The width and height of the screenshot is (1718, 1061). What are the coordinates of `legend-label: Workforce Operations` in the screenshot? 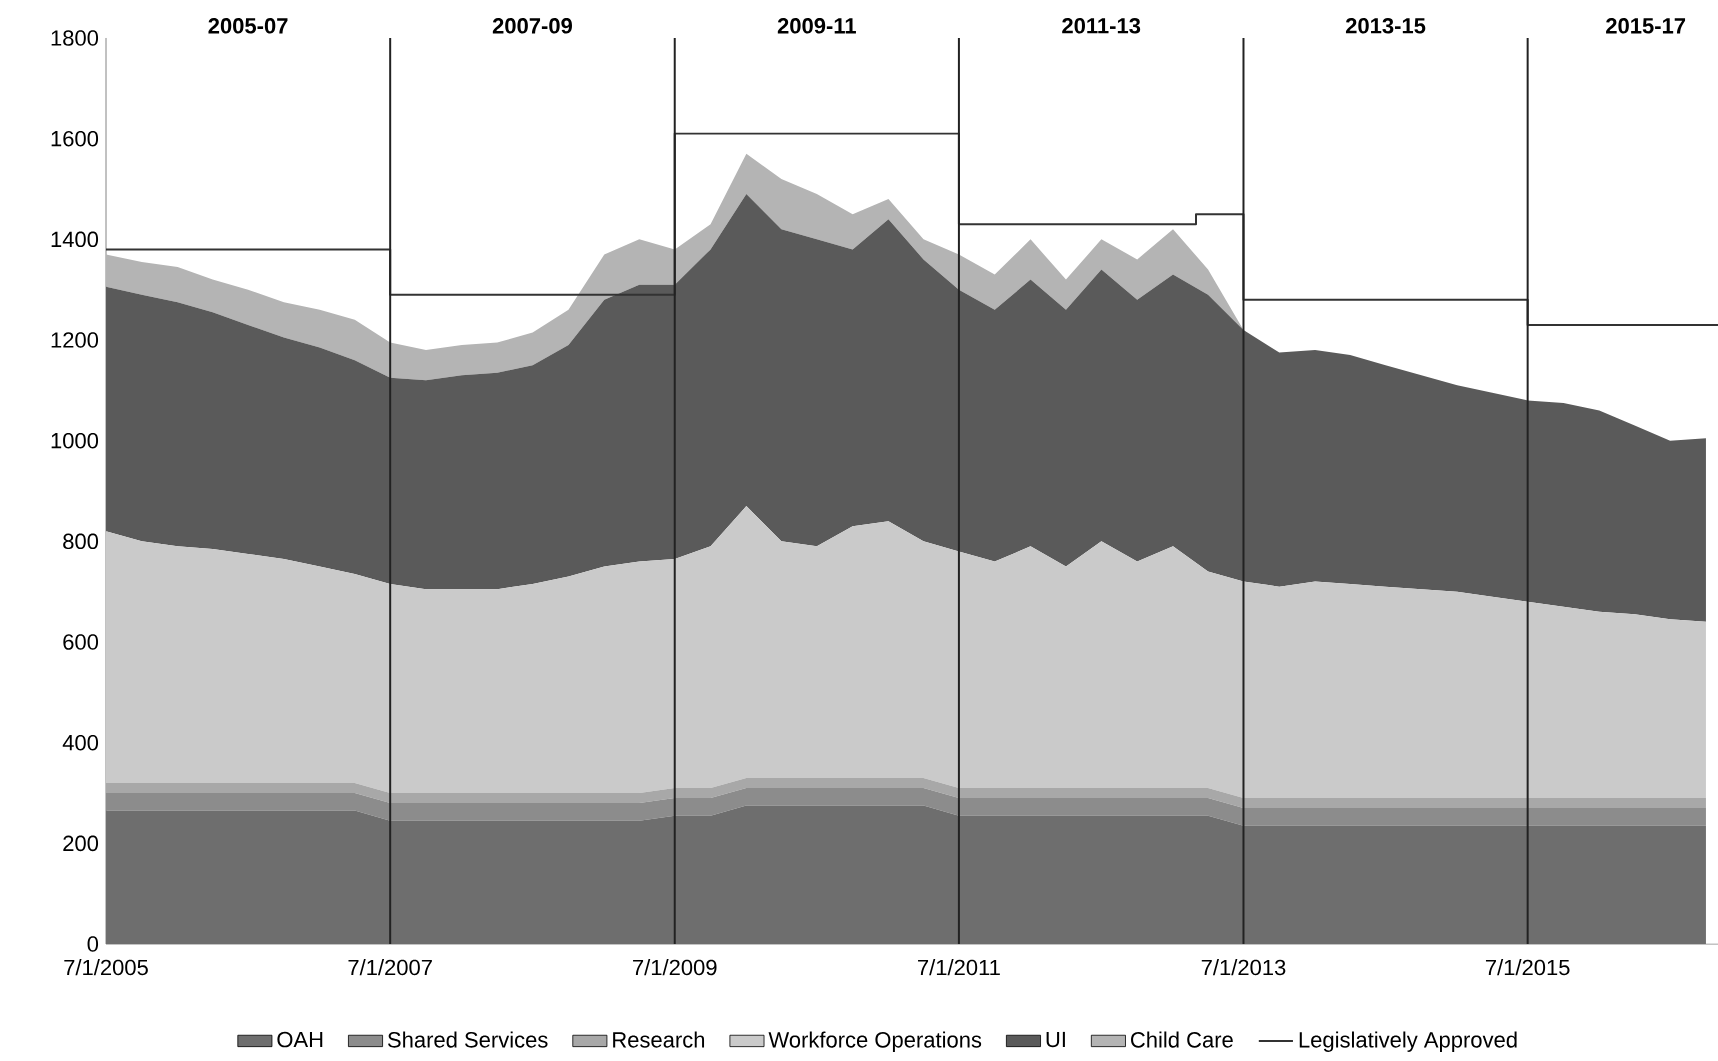 It's located at (875, 1041).